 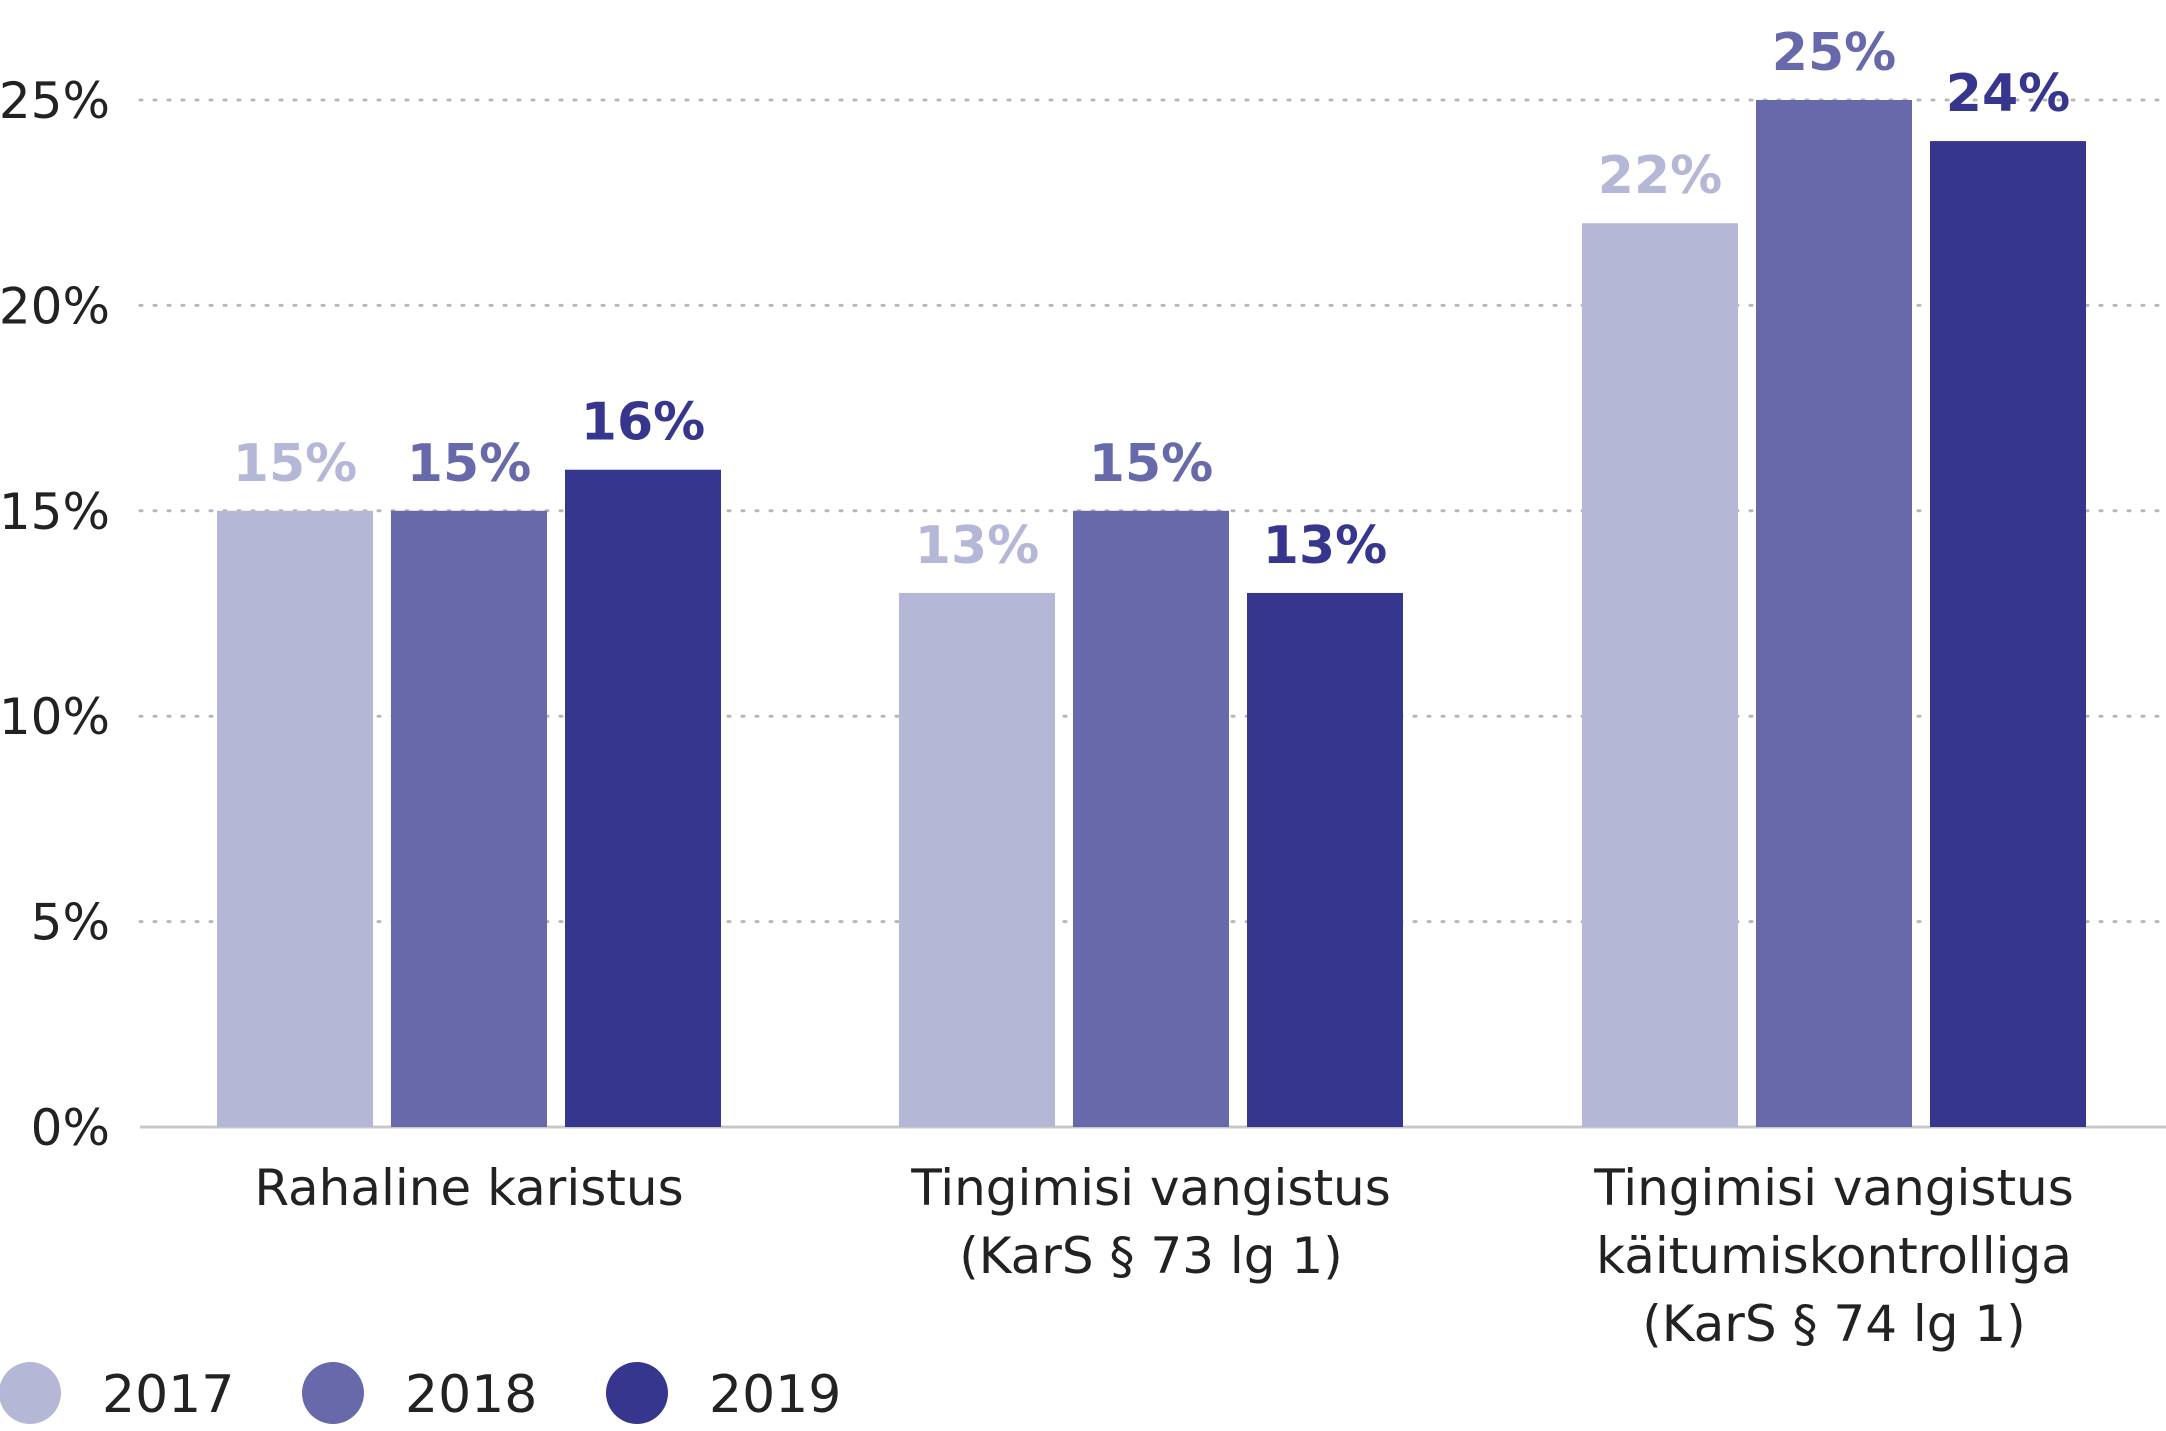 I want to click on data-label: 25%, so click(x=1834, y=53).